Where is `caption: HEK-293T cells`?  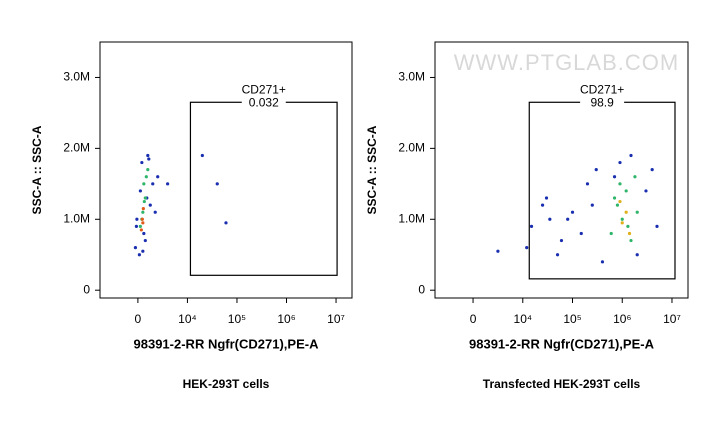
caption: HEK-293T cells is located at coordinates (226, 384).